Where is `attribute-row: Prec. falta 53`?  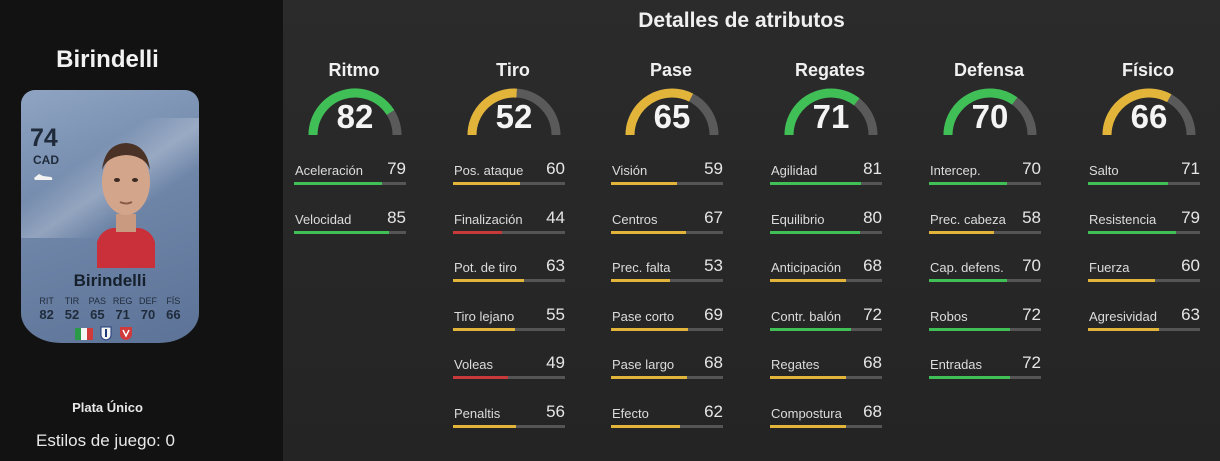
attribute-row: Prec. falta 53 is located at coordinates (667, 273).